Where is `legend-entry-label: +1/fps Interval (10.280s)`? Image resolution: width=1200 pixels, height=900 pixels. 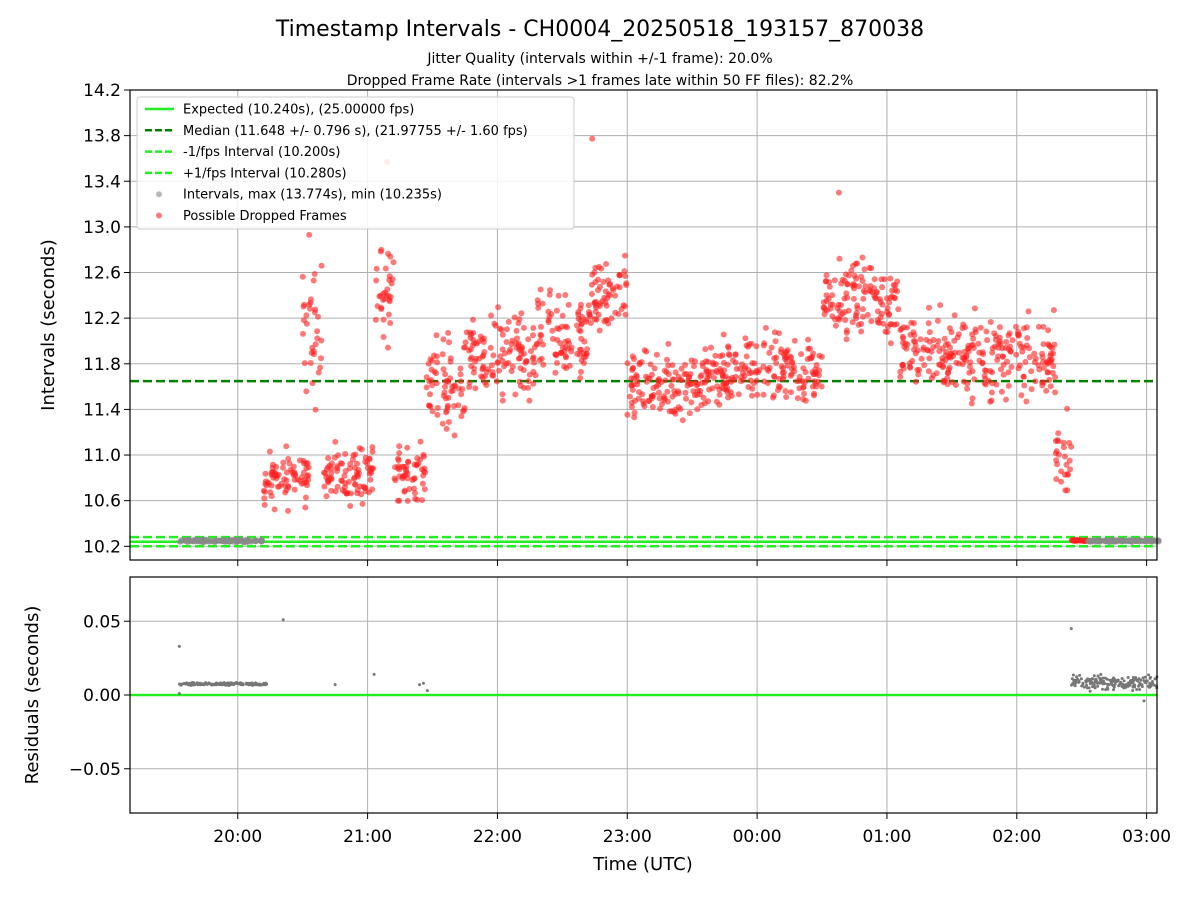 legend-entry-label: +1/fps Interval (10.280s) is located at coordinates (265, 173).